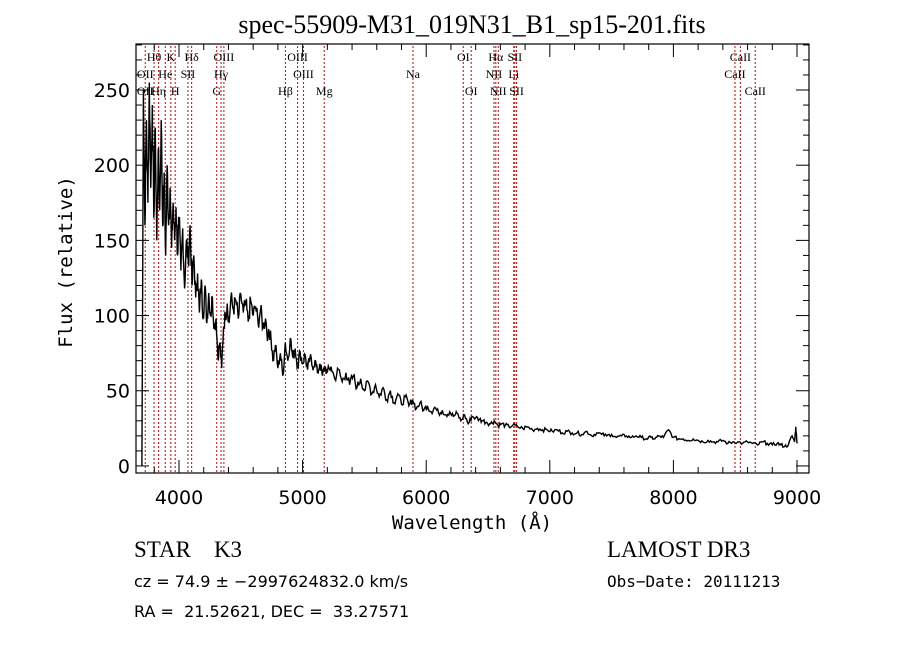  I want to click on y-tick-label: 250, so click(112, 91).